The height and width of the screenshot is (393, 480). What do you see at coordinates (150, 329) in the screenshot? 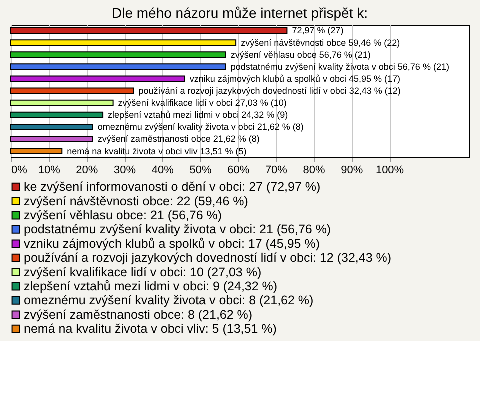
I see `legend-label: nemá na kvalitu života v obci vliv: 5 (13,51 %)` at bounding box center [150, 329].